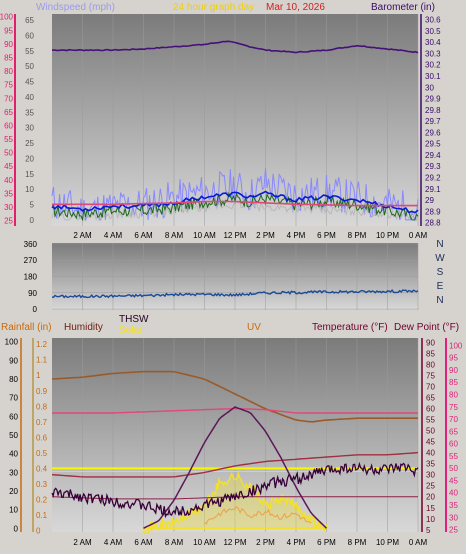  Describe the element at coordinates (453, 493) in the screenshot. I see `dewpoint-axis-tick-label: 40` at that location.